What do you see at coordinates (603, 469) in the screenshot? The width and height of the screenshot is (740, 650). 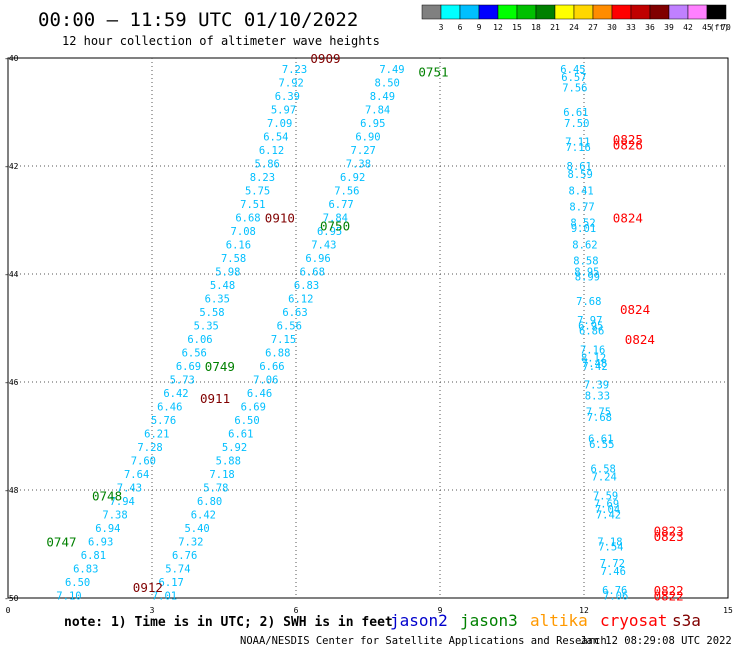 I see `wave-height-label: 6.58` at bounding box center [603, 469].